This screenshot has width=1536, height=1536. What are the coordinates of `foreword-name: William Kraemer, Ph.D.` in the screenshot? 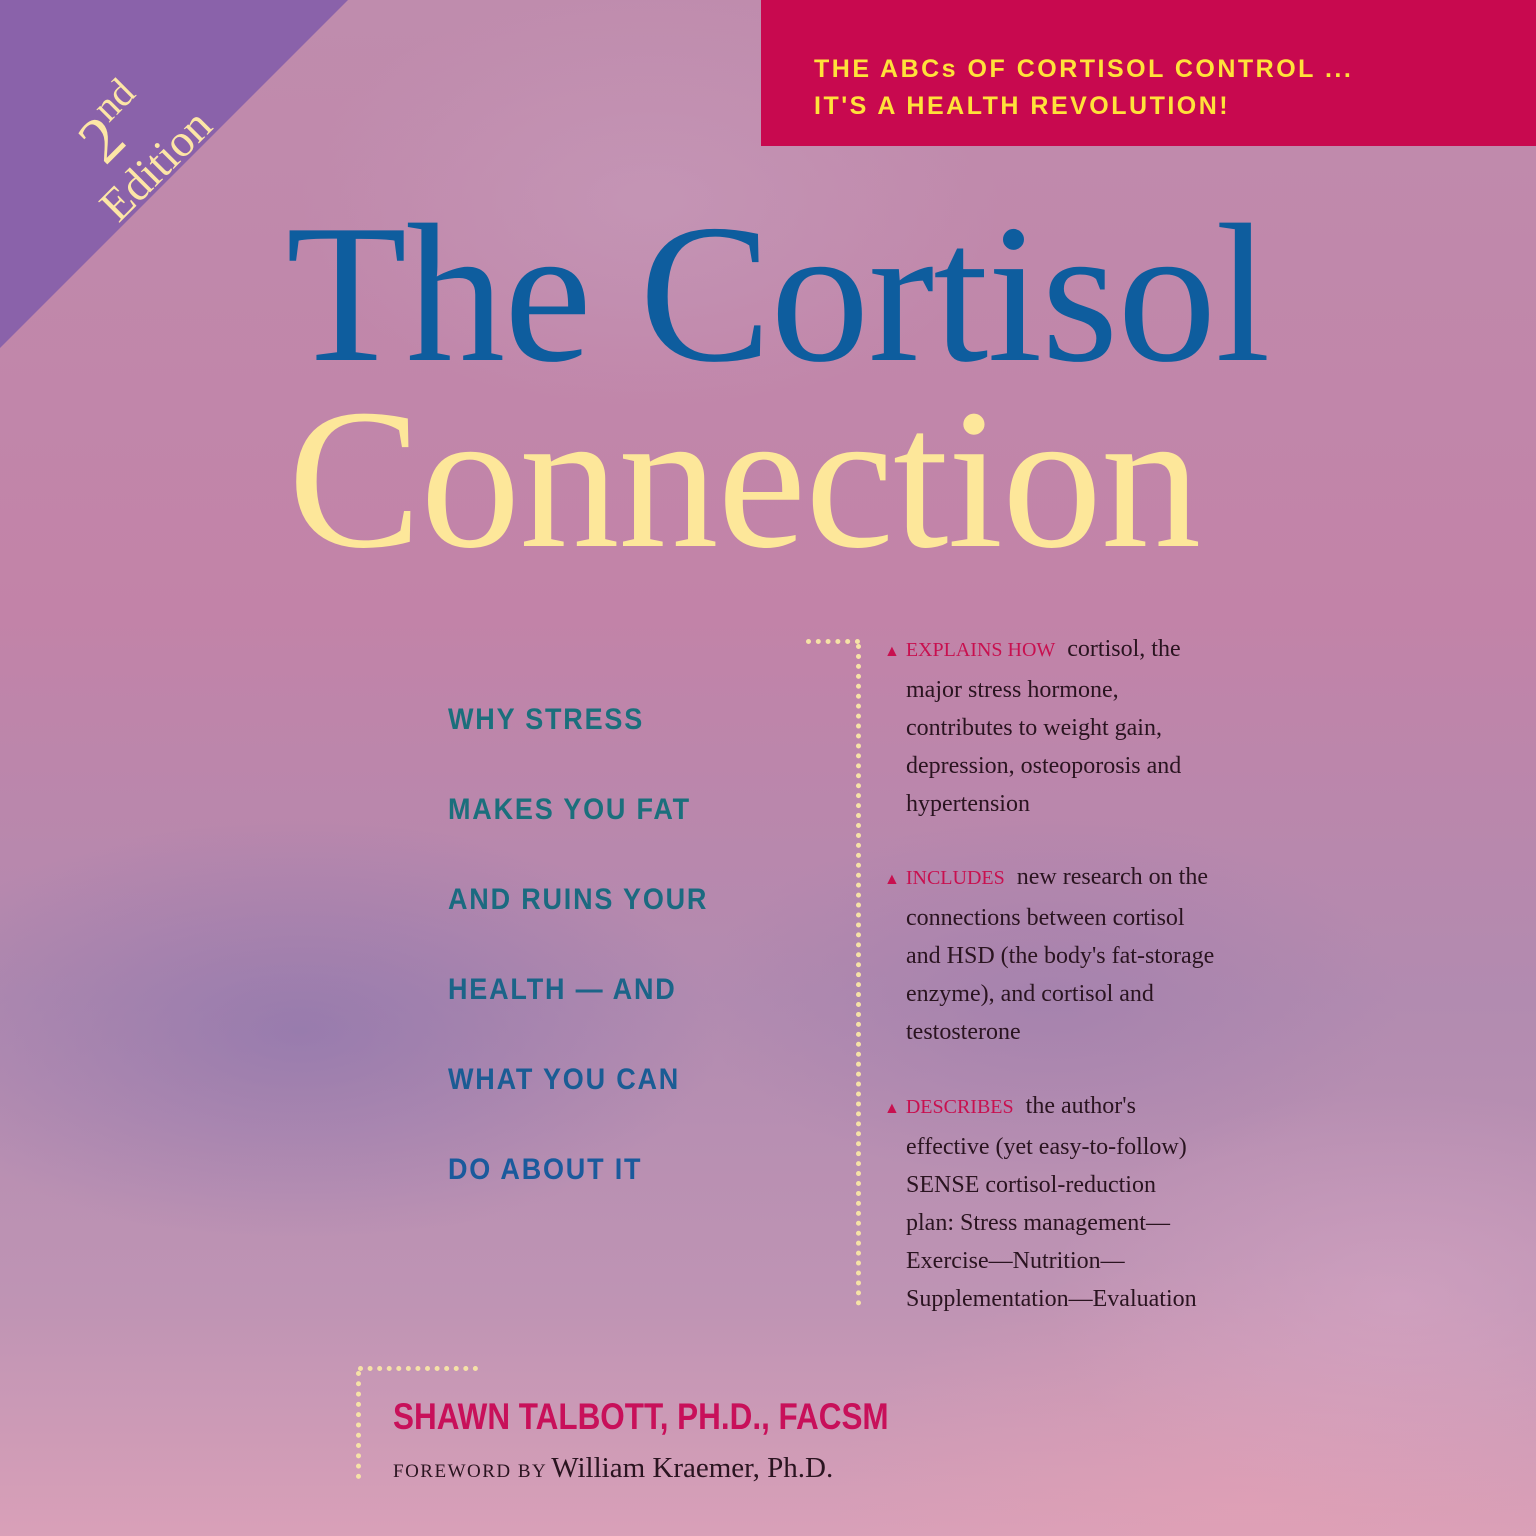 It's located at (692, 1468).